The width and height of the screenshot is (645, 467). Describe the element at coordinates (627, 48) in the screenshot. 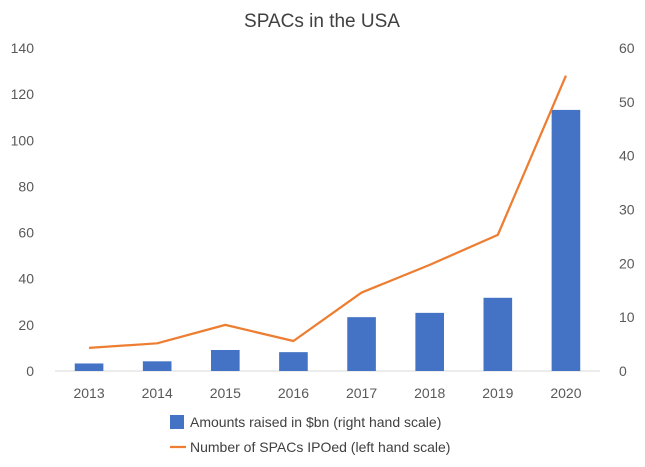

I see `right-axis-tick-label: 60` at that location.